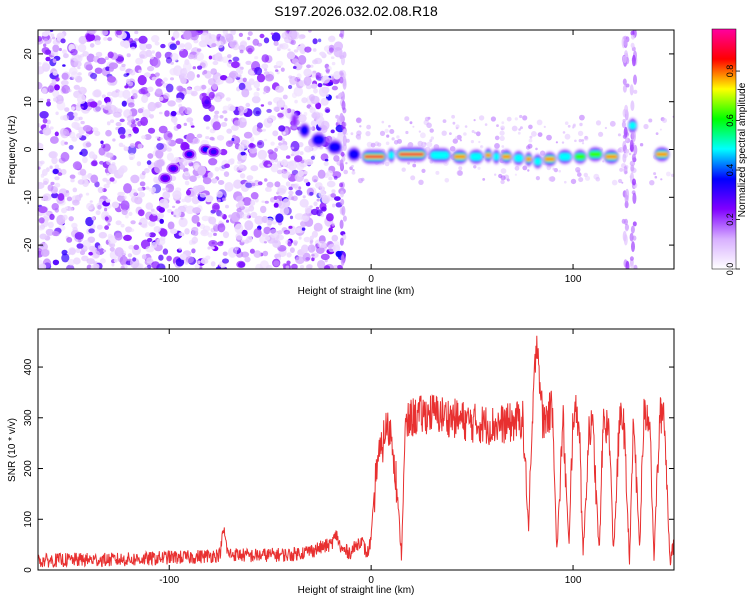 The height and width of the screenshot is (600, 750). I want to click on signal-blob, so click(189, 154).